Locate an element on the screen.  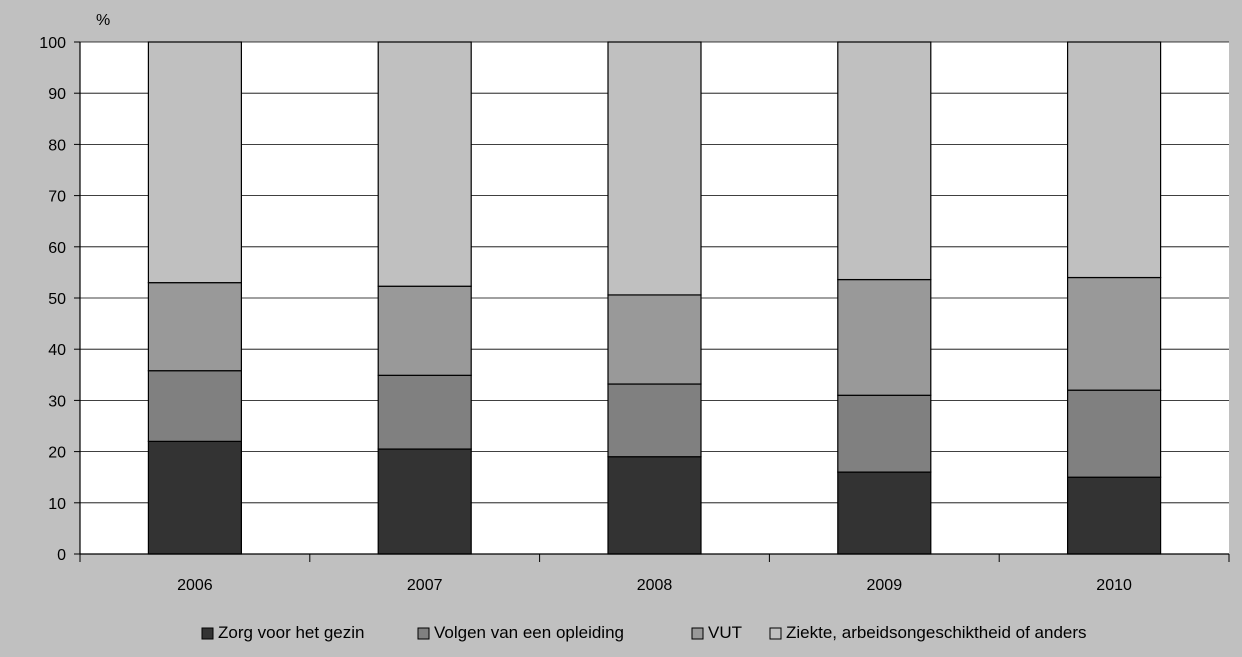
y-tick-label: 60 is located at coordinates (57, 248).